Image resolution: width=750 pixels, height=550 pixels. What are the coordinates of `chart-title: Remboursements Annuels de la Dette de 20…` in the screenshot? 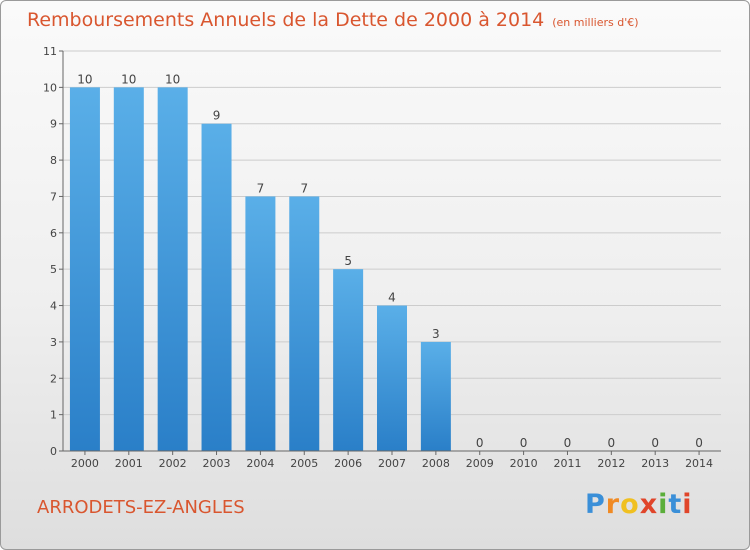 It's located at (333, 20).